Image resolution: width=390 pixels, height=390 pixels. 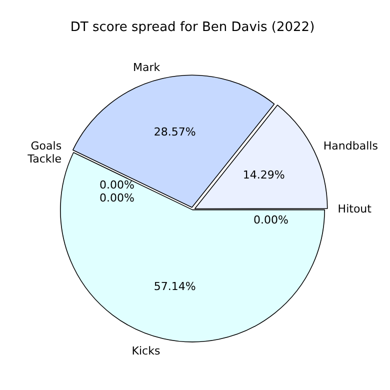 What do you see at coordinates (175, 286) in the screenshot?
I see `data-label: 57.14%` at bounding box center [175, 286].